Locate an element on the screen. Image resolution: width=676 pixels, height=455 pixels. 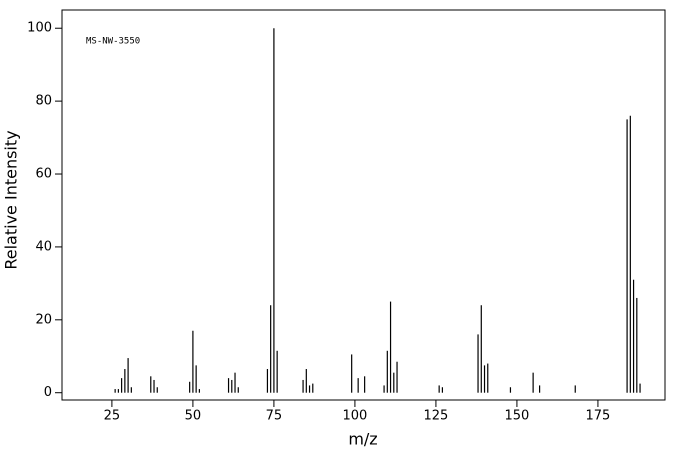
x-tick-label: 25 is located at coordinates (112, 416).